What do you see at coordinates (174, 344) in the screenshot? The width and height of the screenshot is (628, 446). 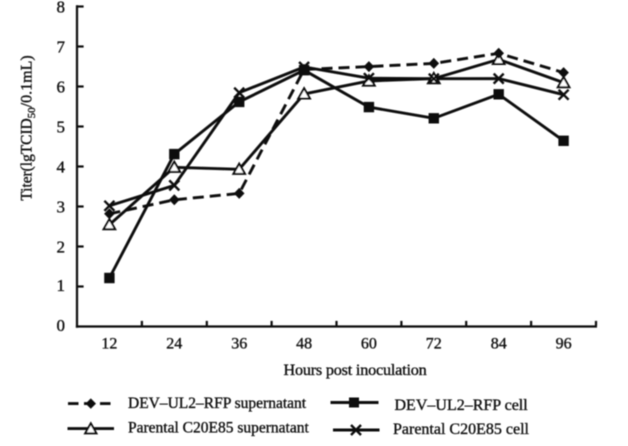 I see `svg-text: 24` at bounding box center [174, 344].